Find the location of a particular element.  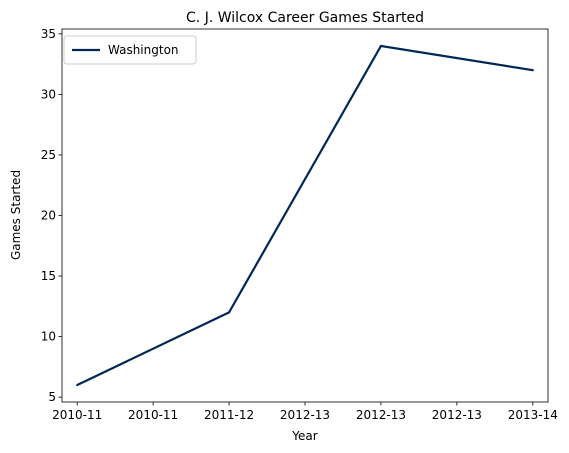

y-axis-label: Games Started is located at coordinates (16, 215).